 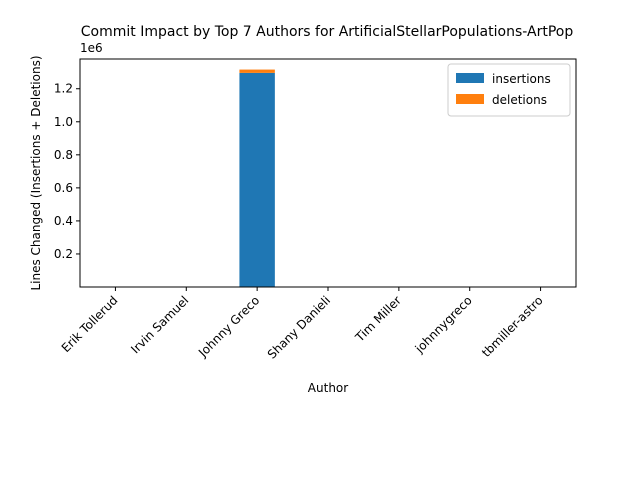 I want to click on x-tick-label: Tim Miller, so click(x=378, y=319).